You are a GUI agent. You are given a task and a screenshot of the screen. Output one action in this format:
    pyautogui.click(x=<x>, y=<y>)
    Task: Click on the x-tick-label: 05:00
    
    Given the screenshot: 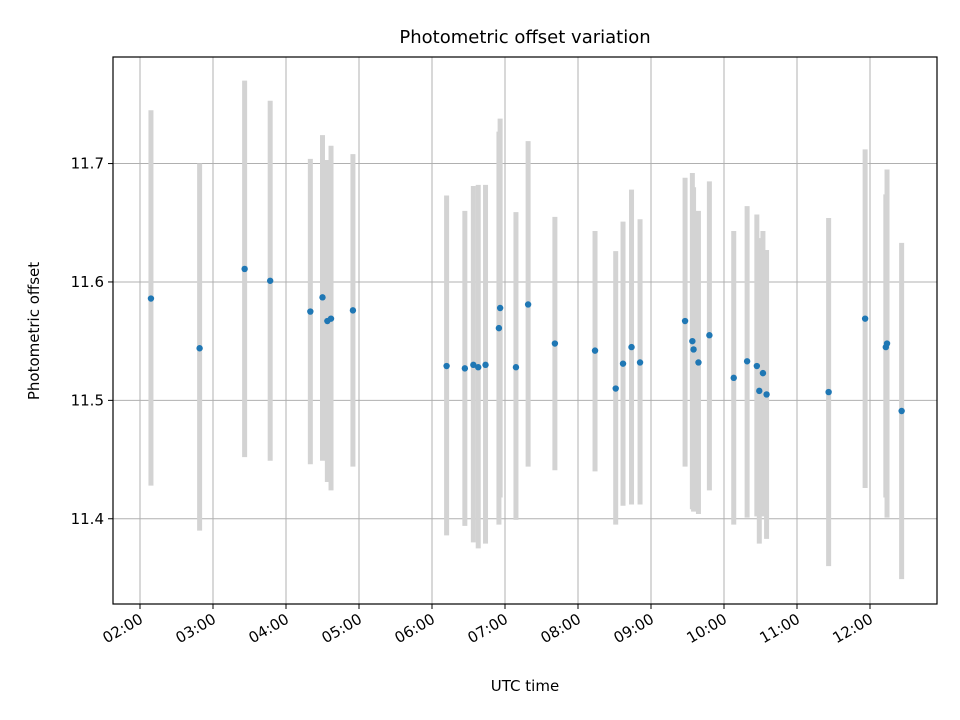 What is the action you would take?
    pyautogui.click(x=342, y=628)
    